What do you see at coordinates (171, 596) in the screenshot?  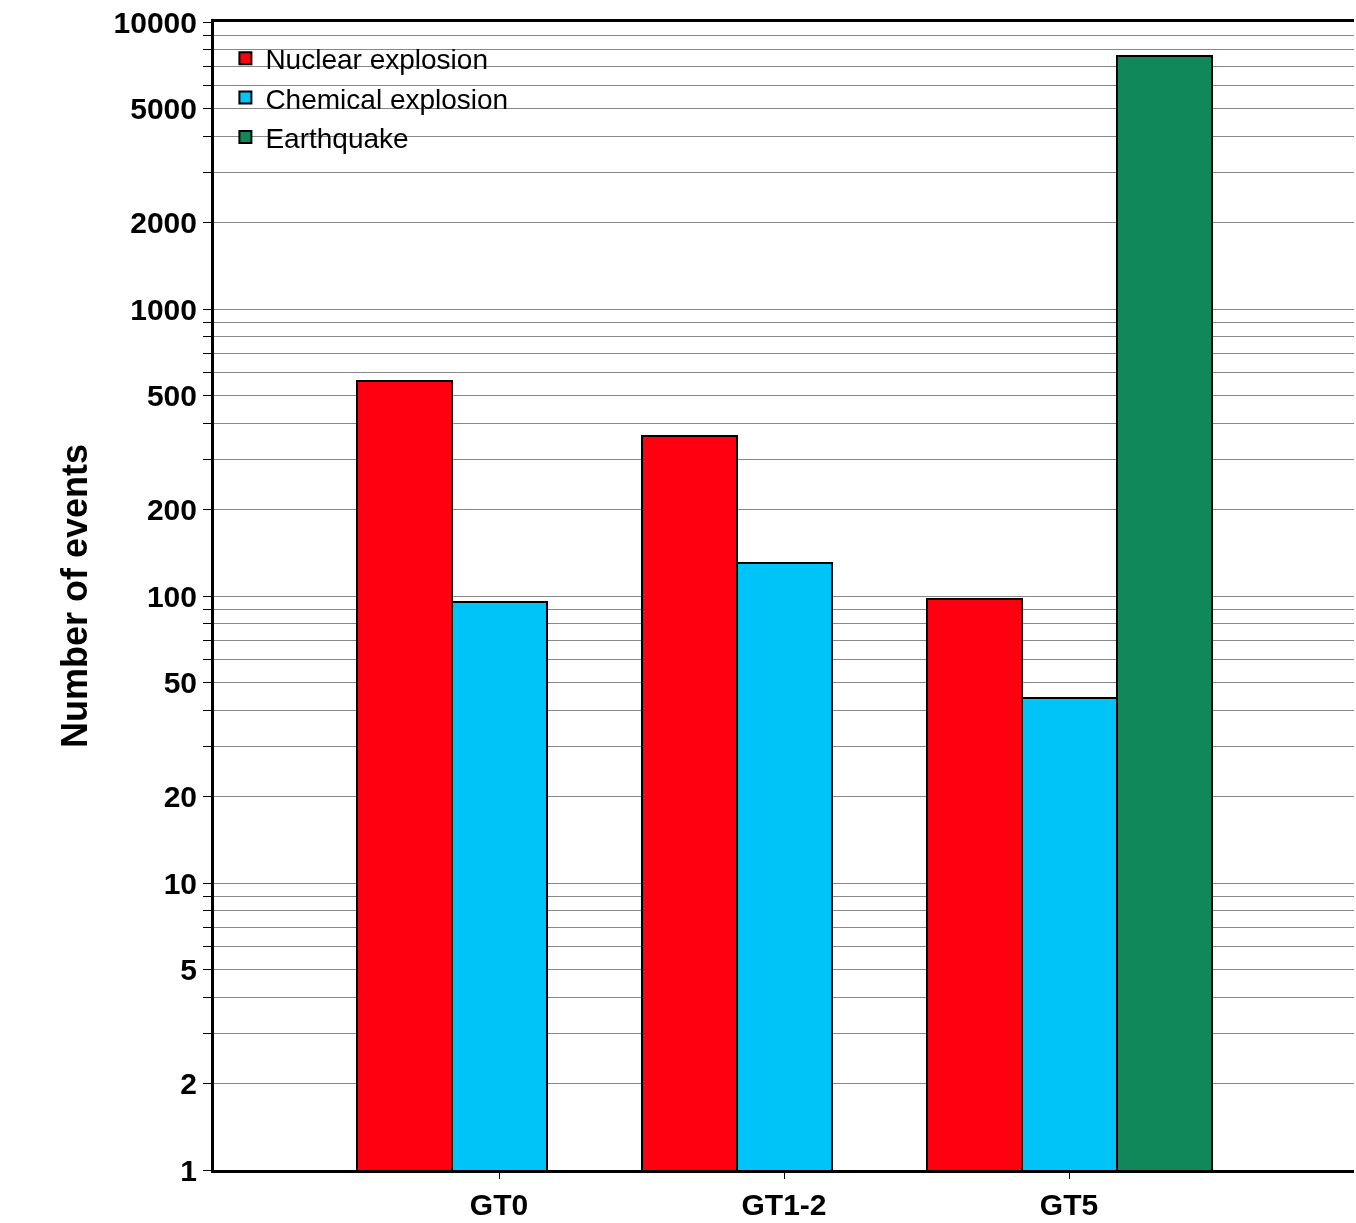 I see `y-tick-label: 100` at bounding box center [171, 596].